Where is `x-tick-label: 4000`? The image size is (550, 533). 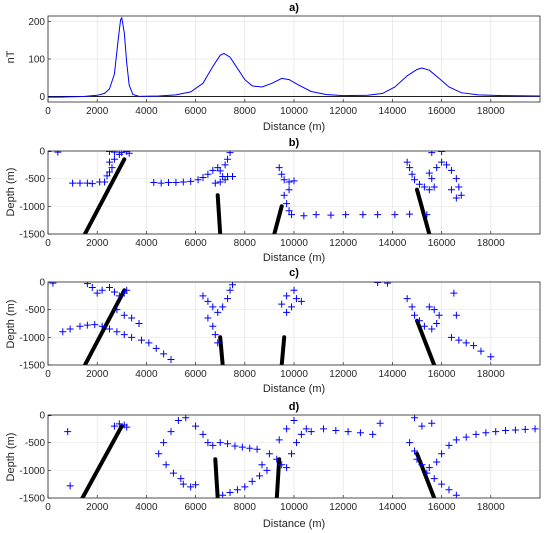
x-tick-label: 4000 is located at coordinates (146, 507).